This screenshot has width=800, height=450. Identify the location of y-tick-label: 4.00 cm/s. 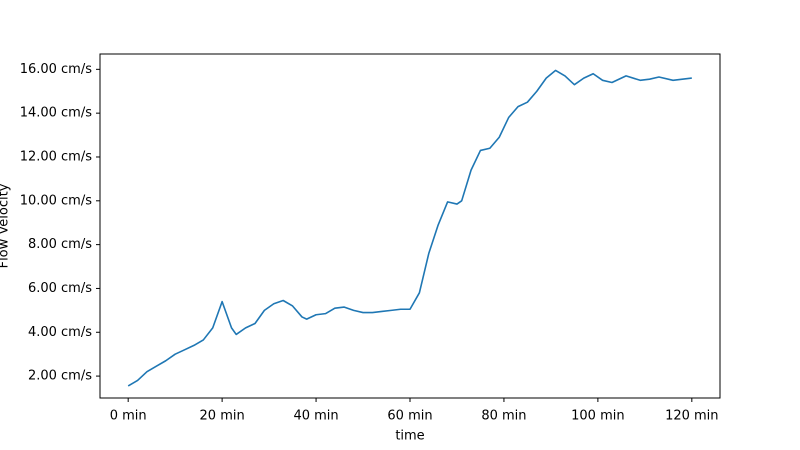
(60, 332).